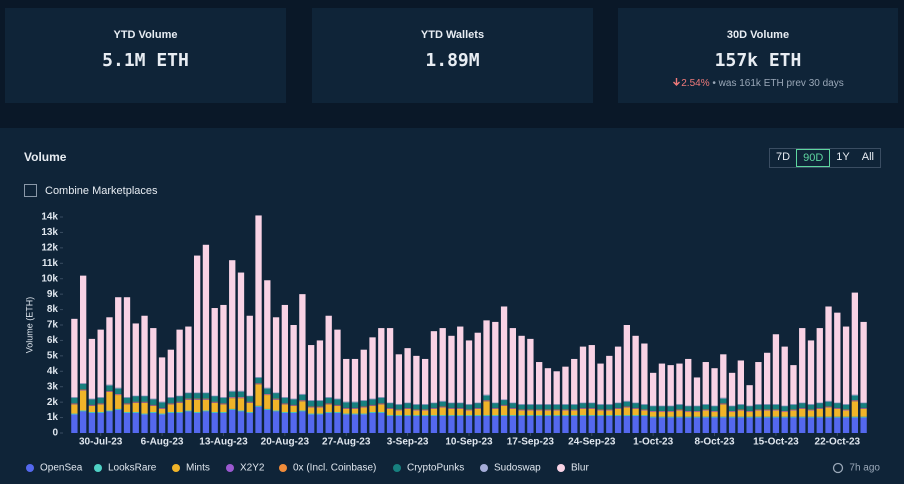  What do you see at coordinates (30, 190) in the screenshot?
I see `checkbox-box` at bounding box center [30, 190].